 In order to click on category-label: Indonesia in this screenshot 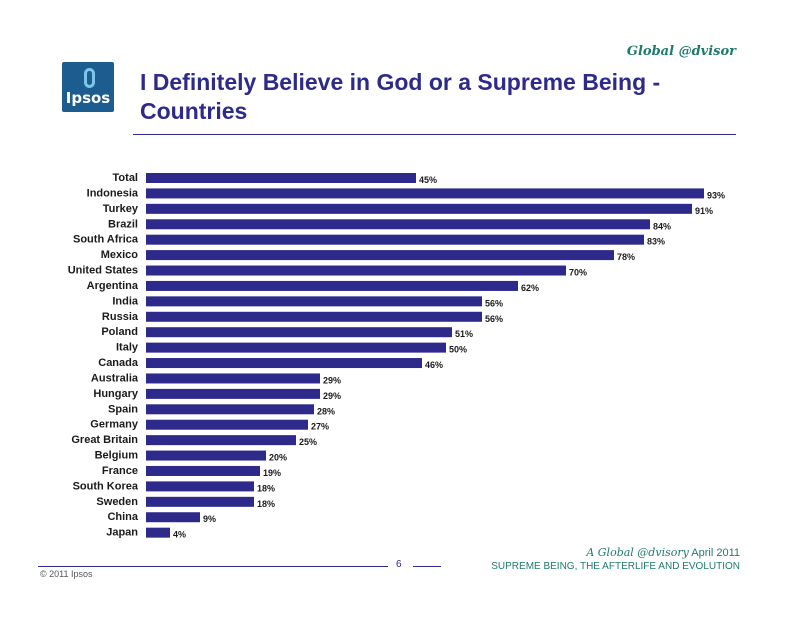, I will do `click(113, 193)`.